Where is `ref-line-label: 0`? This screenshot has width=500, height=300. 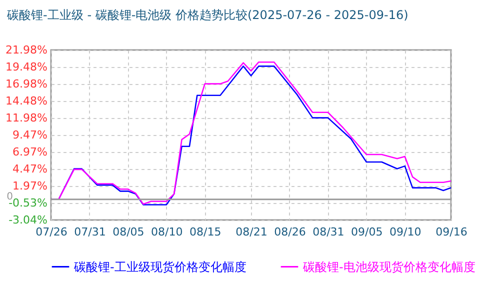 ref-line-label: 0 is located at coordinates (9, 196).